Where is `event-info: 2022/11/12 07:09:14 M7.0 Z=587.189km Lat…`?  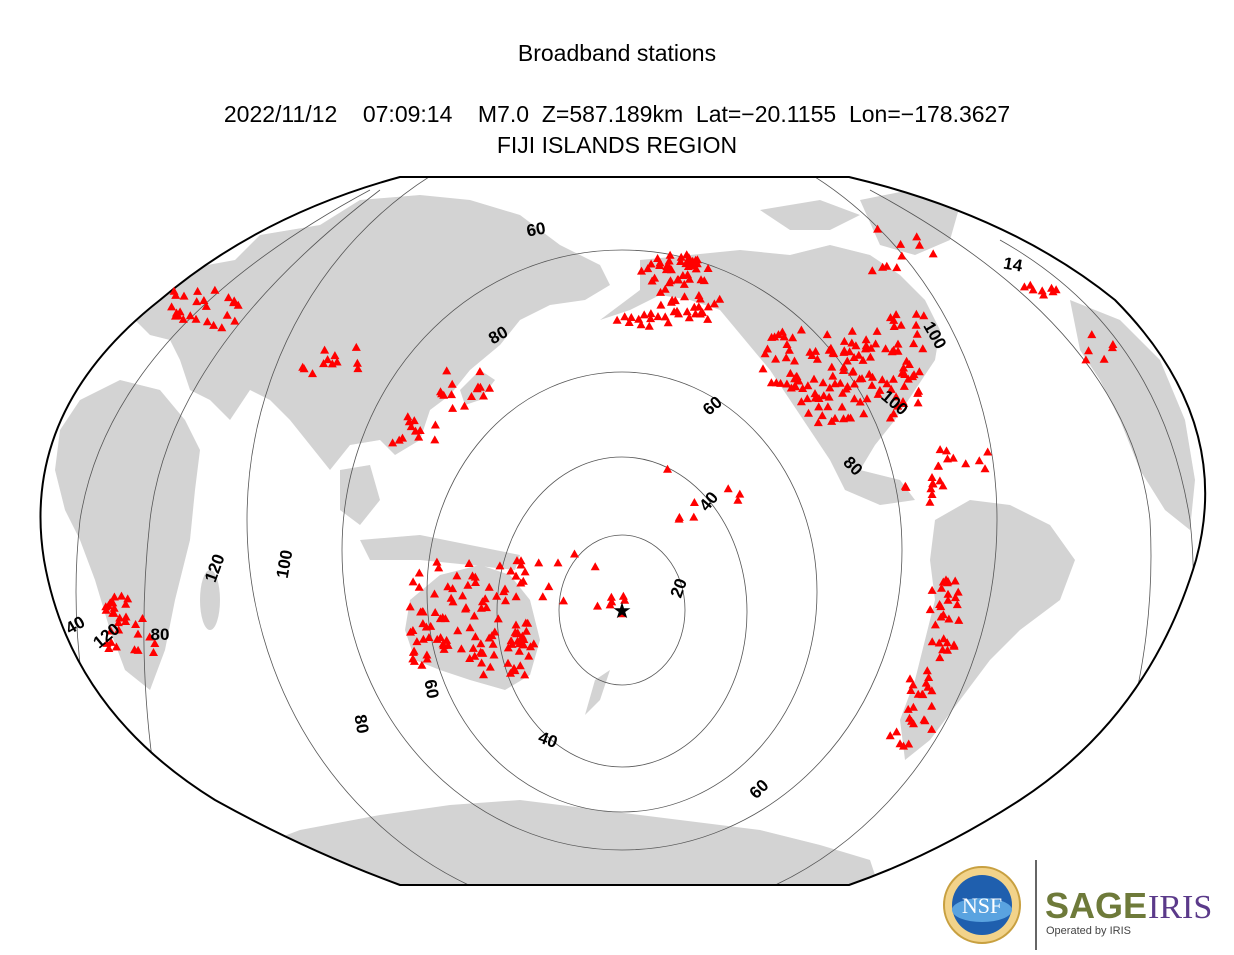
event-info: 2022/11/12 07:09:14 M7.0 Z=587.189km Lat… is located at coordinates (617, 114).